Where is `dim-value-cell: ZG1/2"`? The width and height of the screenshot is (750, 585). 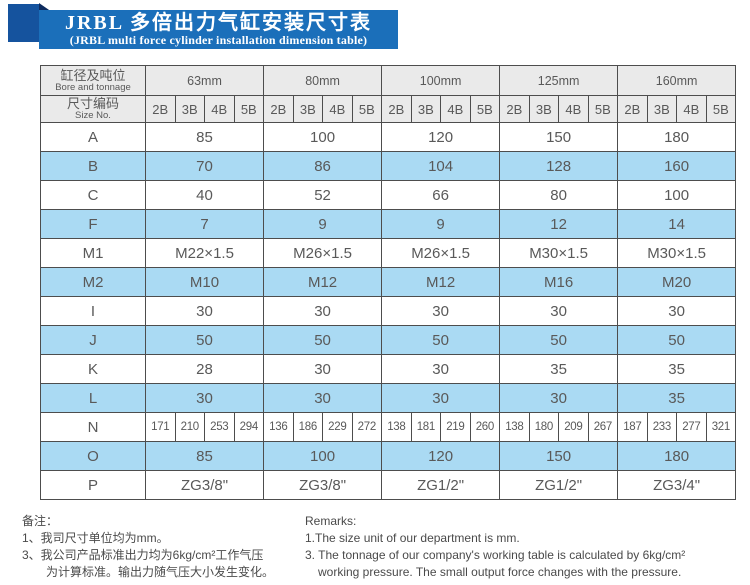
dim-value-cell: ZG1/2" is located at coordinates (559, 485).